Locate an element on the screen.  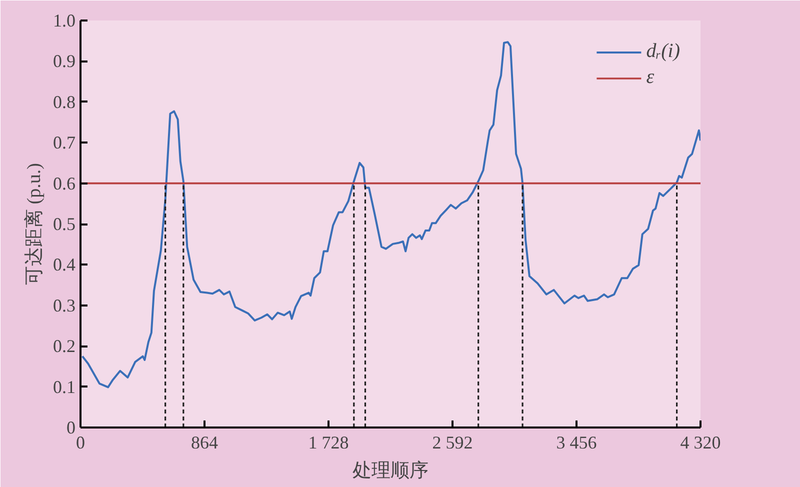
x-tick-label: 3 456 is located at coordinates (576, 442).